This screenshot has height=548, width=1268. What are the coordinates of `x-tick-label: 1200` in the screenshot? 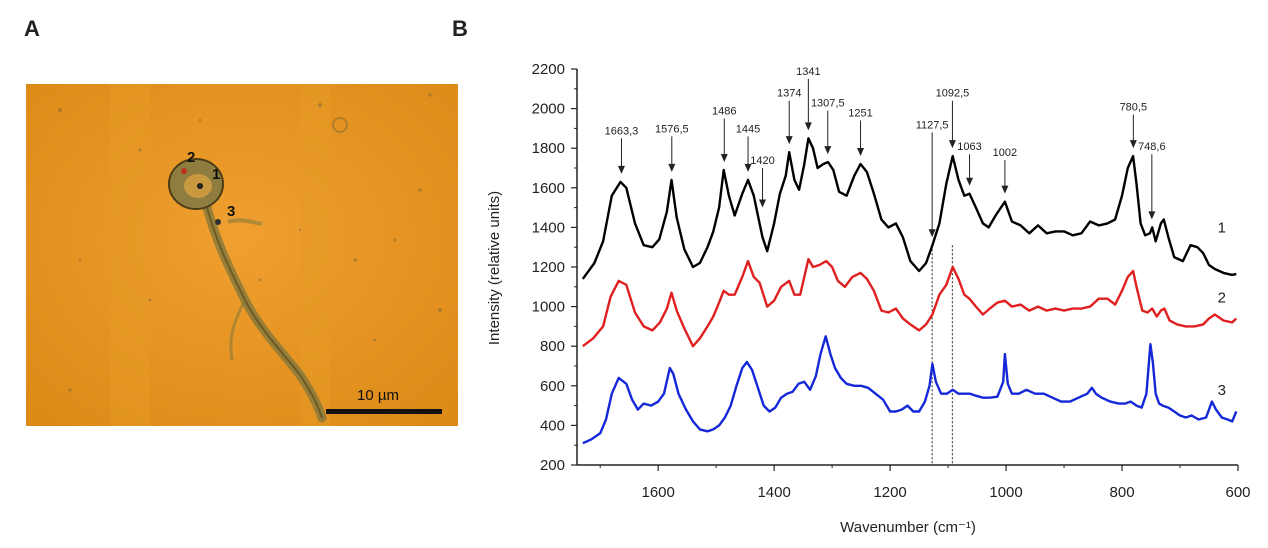 It's located at (889, 492).